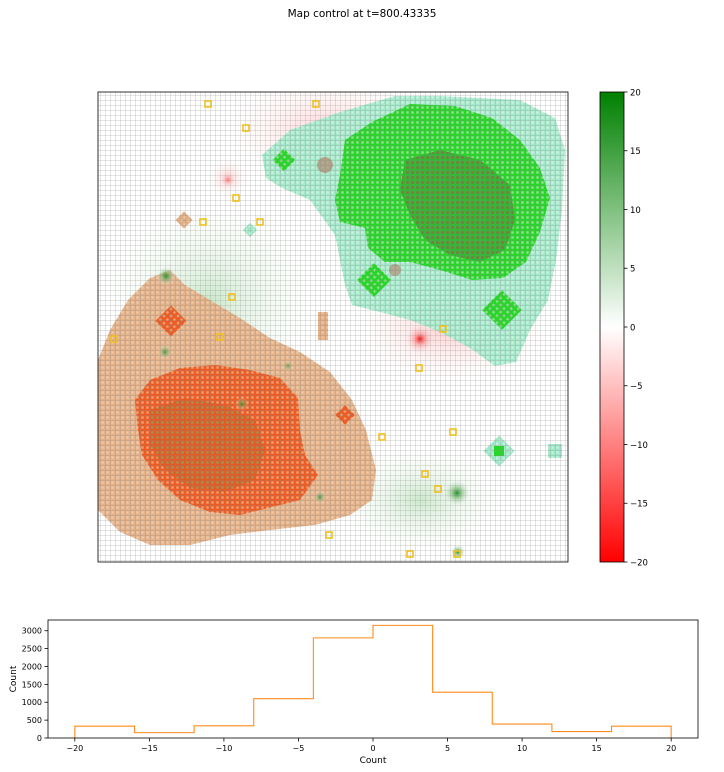  Describe the element at coordinates (74, 748) in the screenshot. I see `histogram-x-tick-label: −20` at that location.